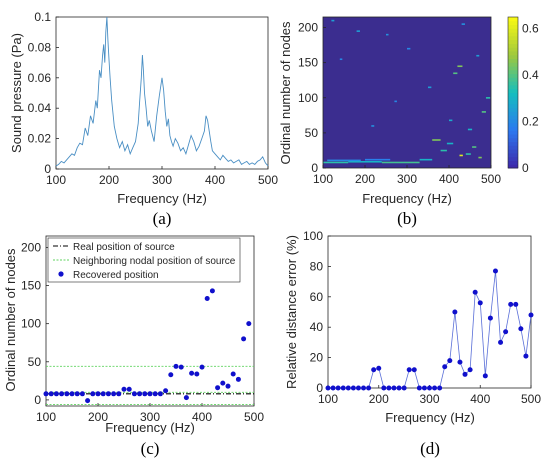 This screenshot has width=550, height=465. What do you see at coordinates (144, 260) in the screenshot?
I see `legend-box` at bounding box center [144, 260].